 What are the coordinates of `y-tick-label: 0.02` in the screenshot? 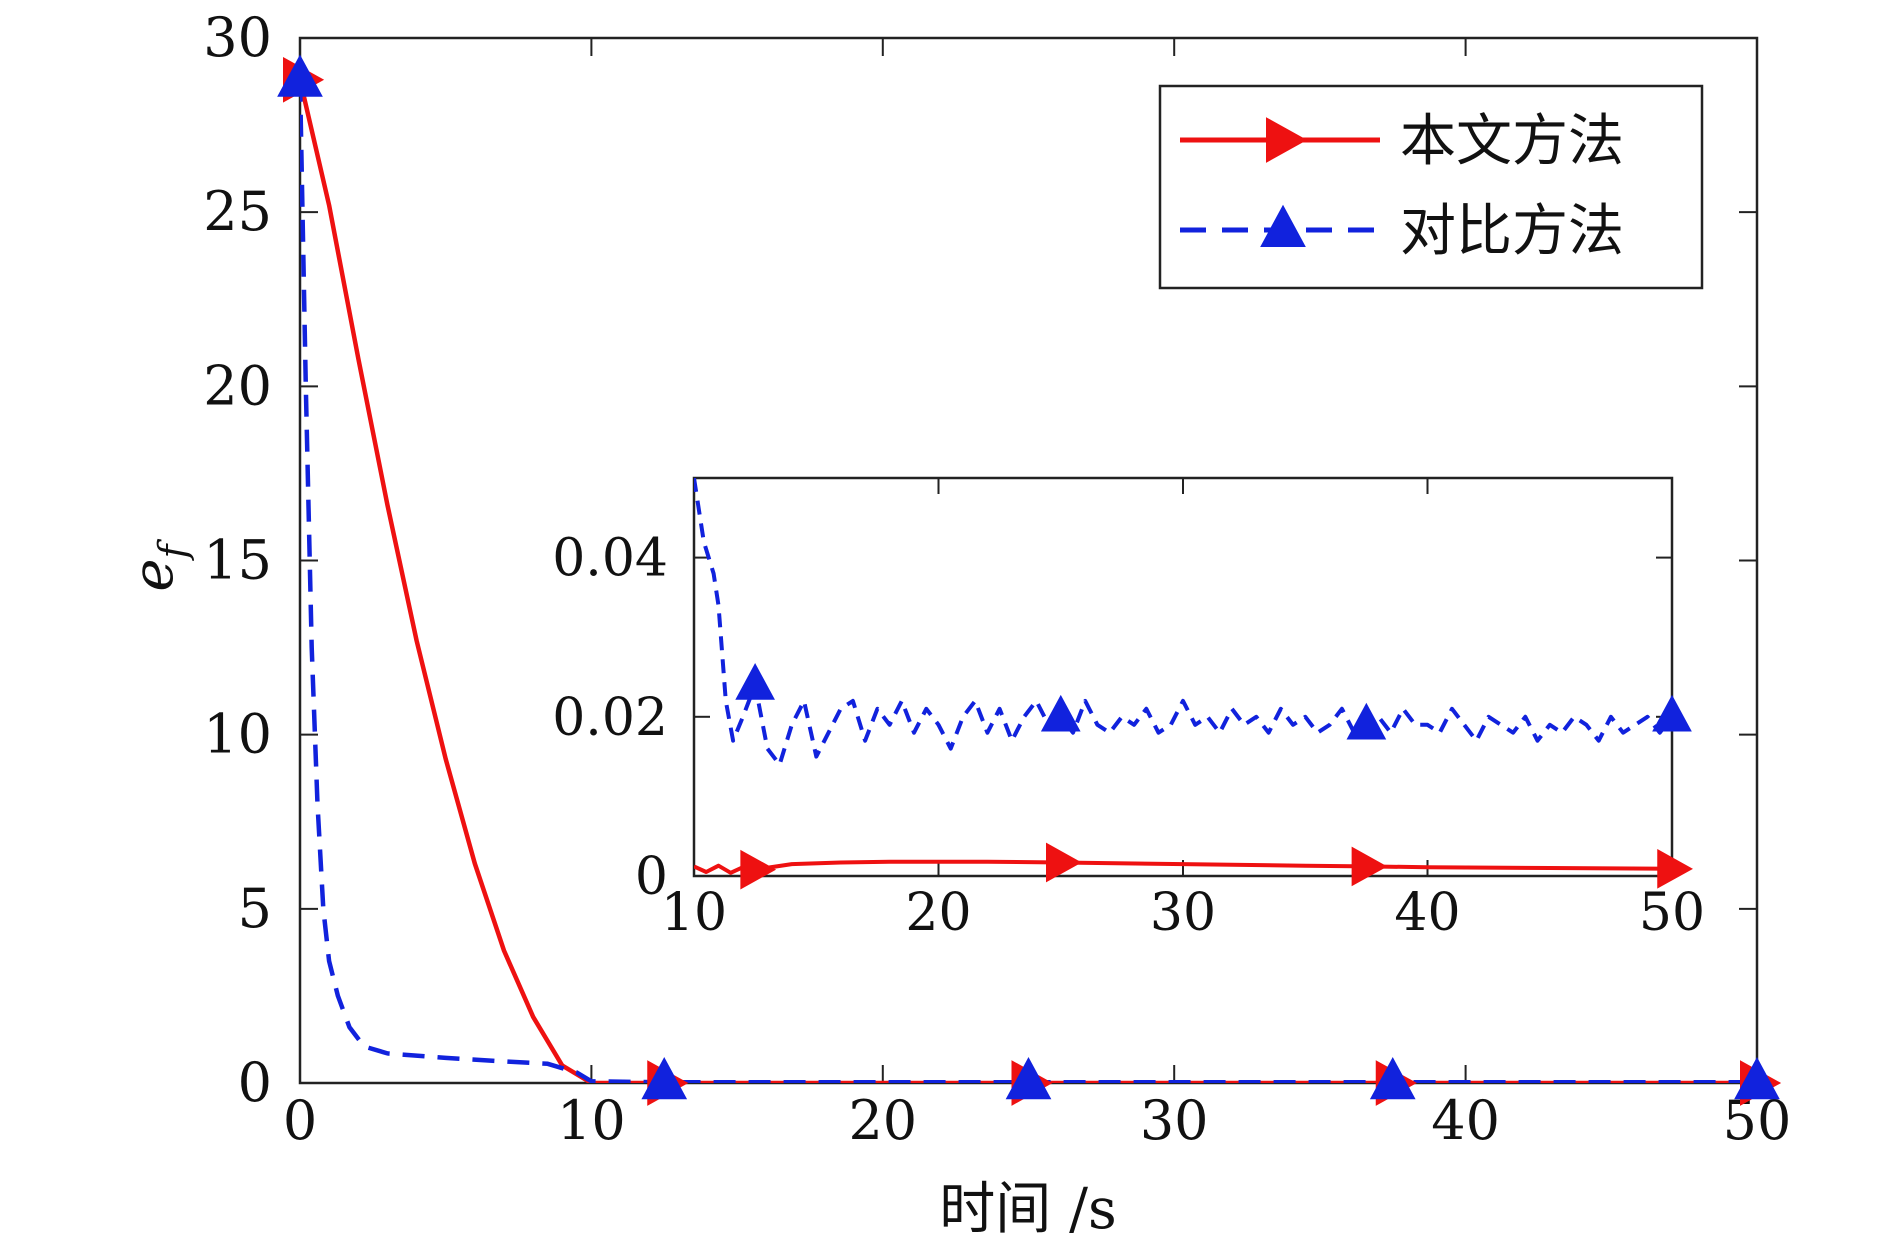 It's located at (610, 718).